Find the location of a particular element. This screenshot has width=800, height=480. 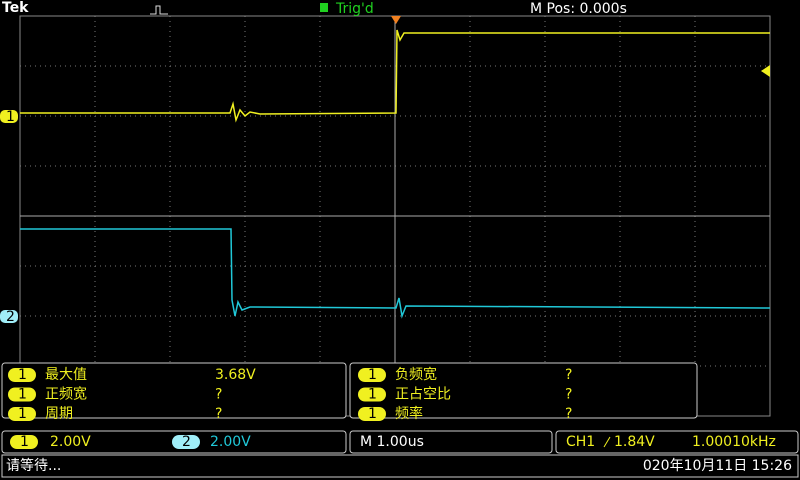

measurement-label: 正频宽 is located at coordinates (66, 394).